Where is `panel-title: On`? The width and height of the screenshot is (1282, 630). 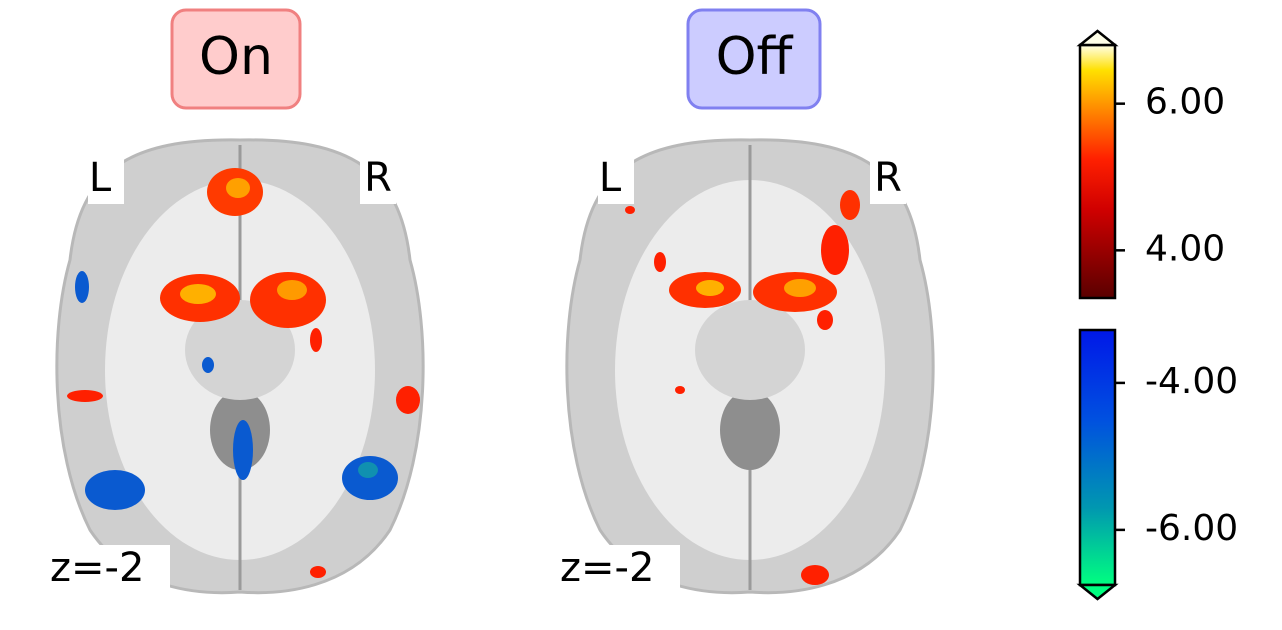 panel-title: On is located at coordinates (236, 57).